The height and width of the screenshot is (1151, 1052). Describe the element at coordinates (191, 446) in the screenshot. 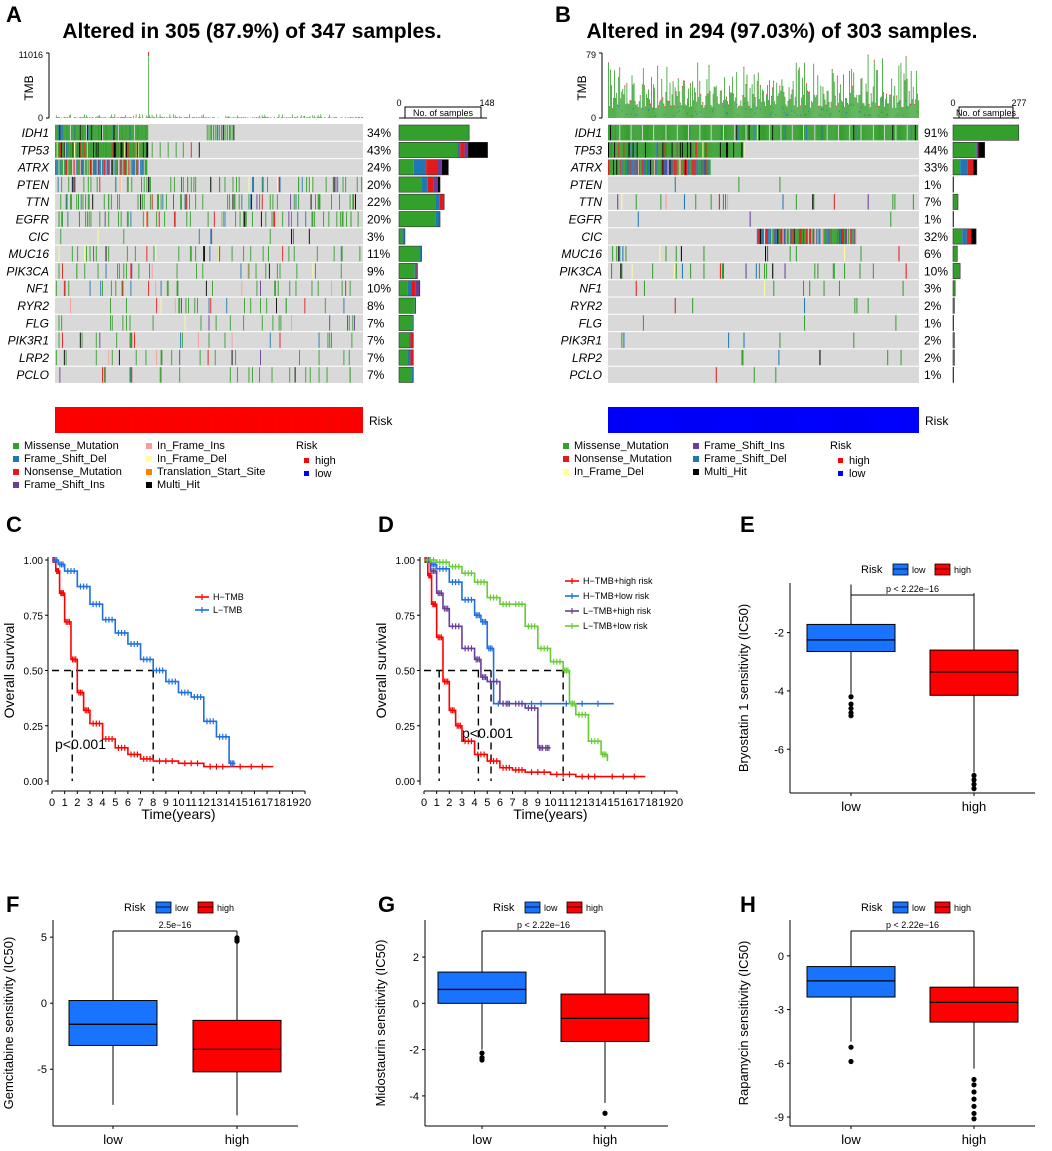

I see `panel-a-legend-item: In_Frame_Ins` at that location.